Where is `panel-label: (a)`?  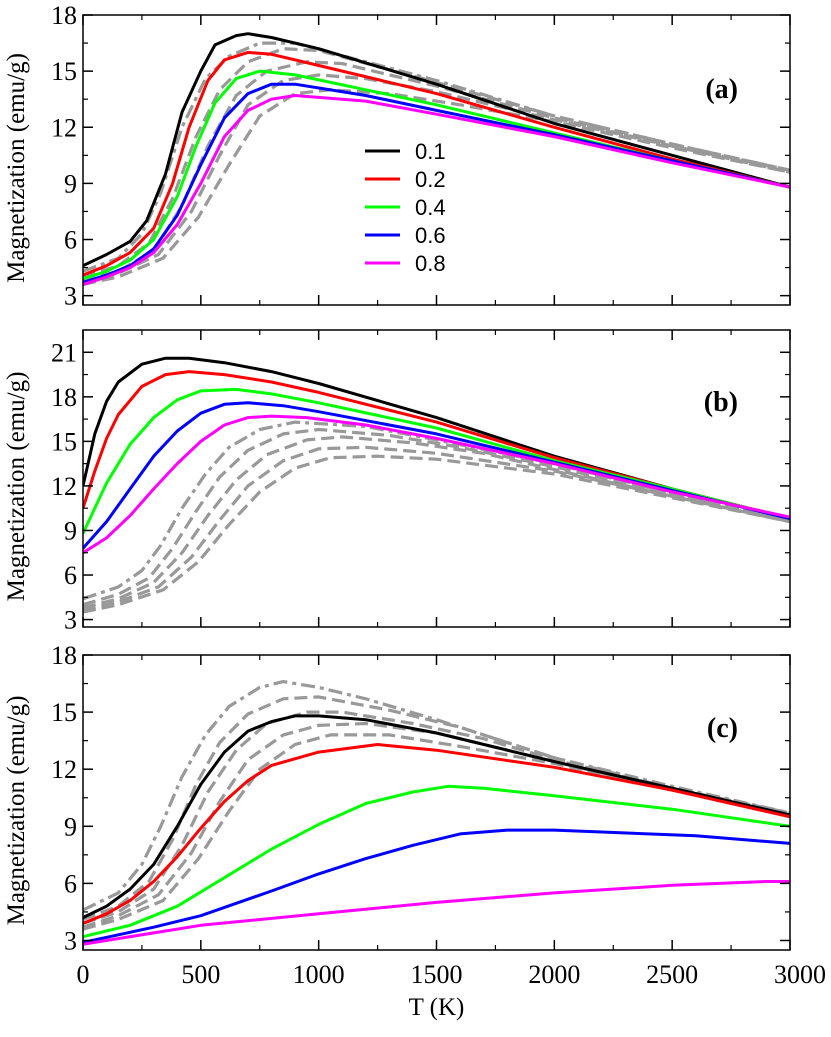
panel-label: (a) is located at coordinates (721, 89).